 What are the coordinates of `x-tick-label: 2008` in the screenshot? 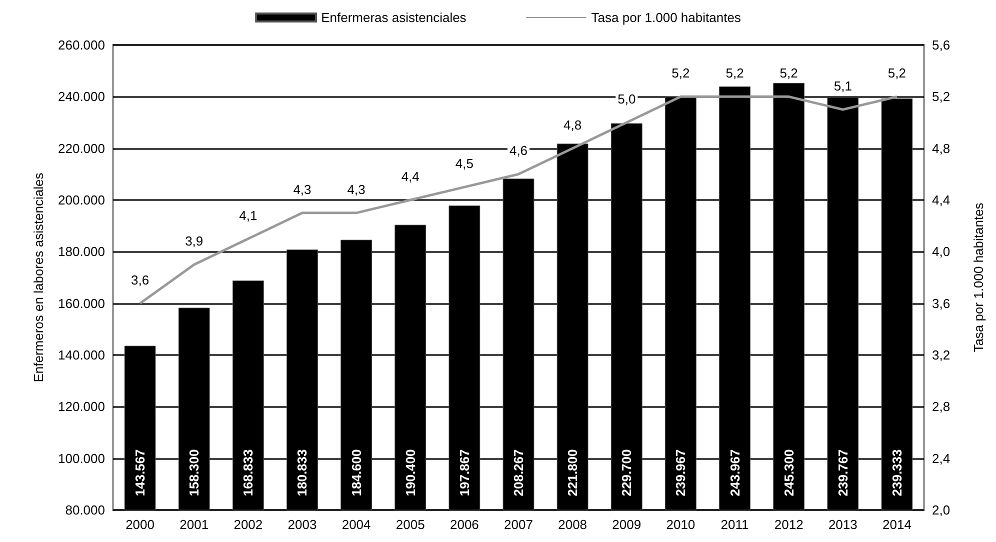 It's located at (573, 524).